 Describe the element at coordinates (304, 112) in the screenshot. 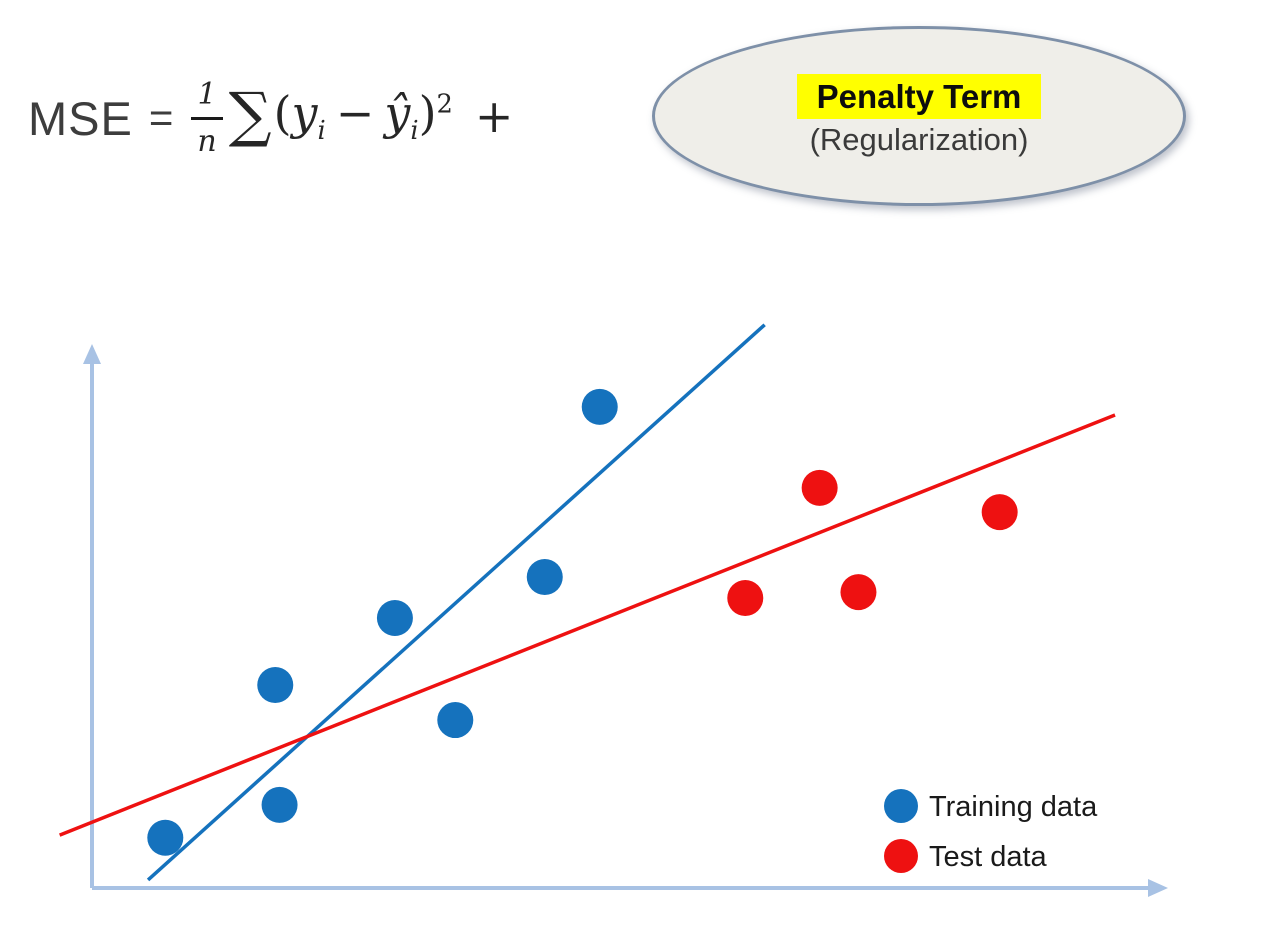

I see `y-term: y` at that location.